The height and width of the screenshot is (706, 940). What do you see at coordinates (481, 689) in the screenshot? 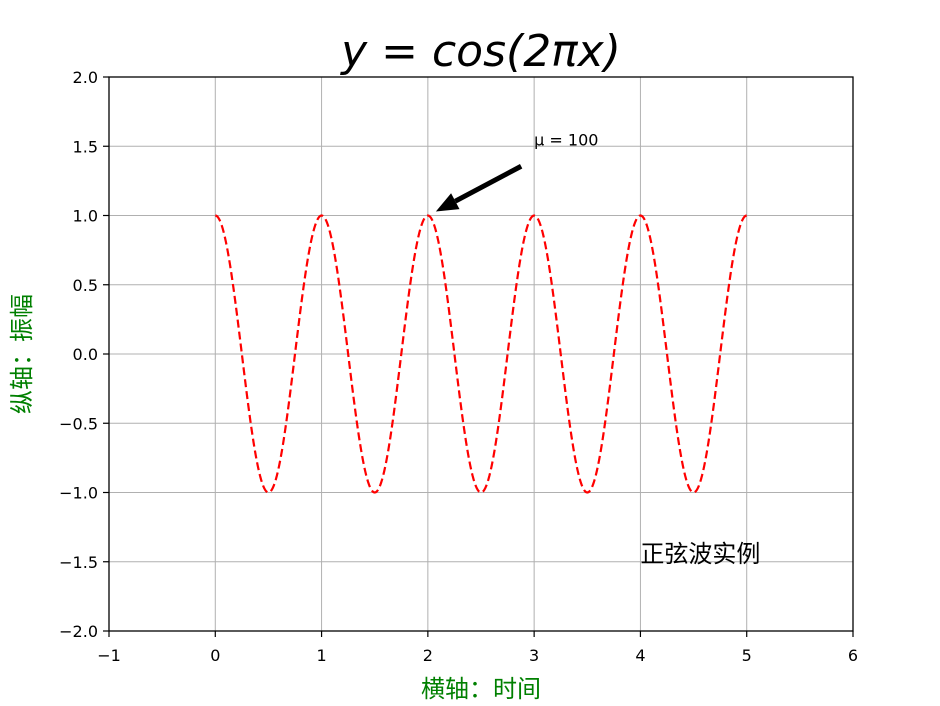
I see `x-axis-label: 横轴：时间` at bounding box center [481, 689].